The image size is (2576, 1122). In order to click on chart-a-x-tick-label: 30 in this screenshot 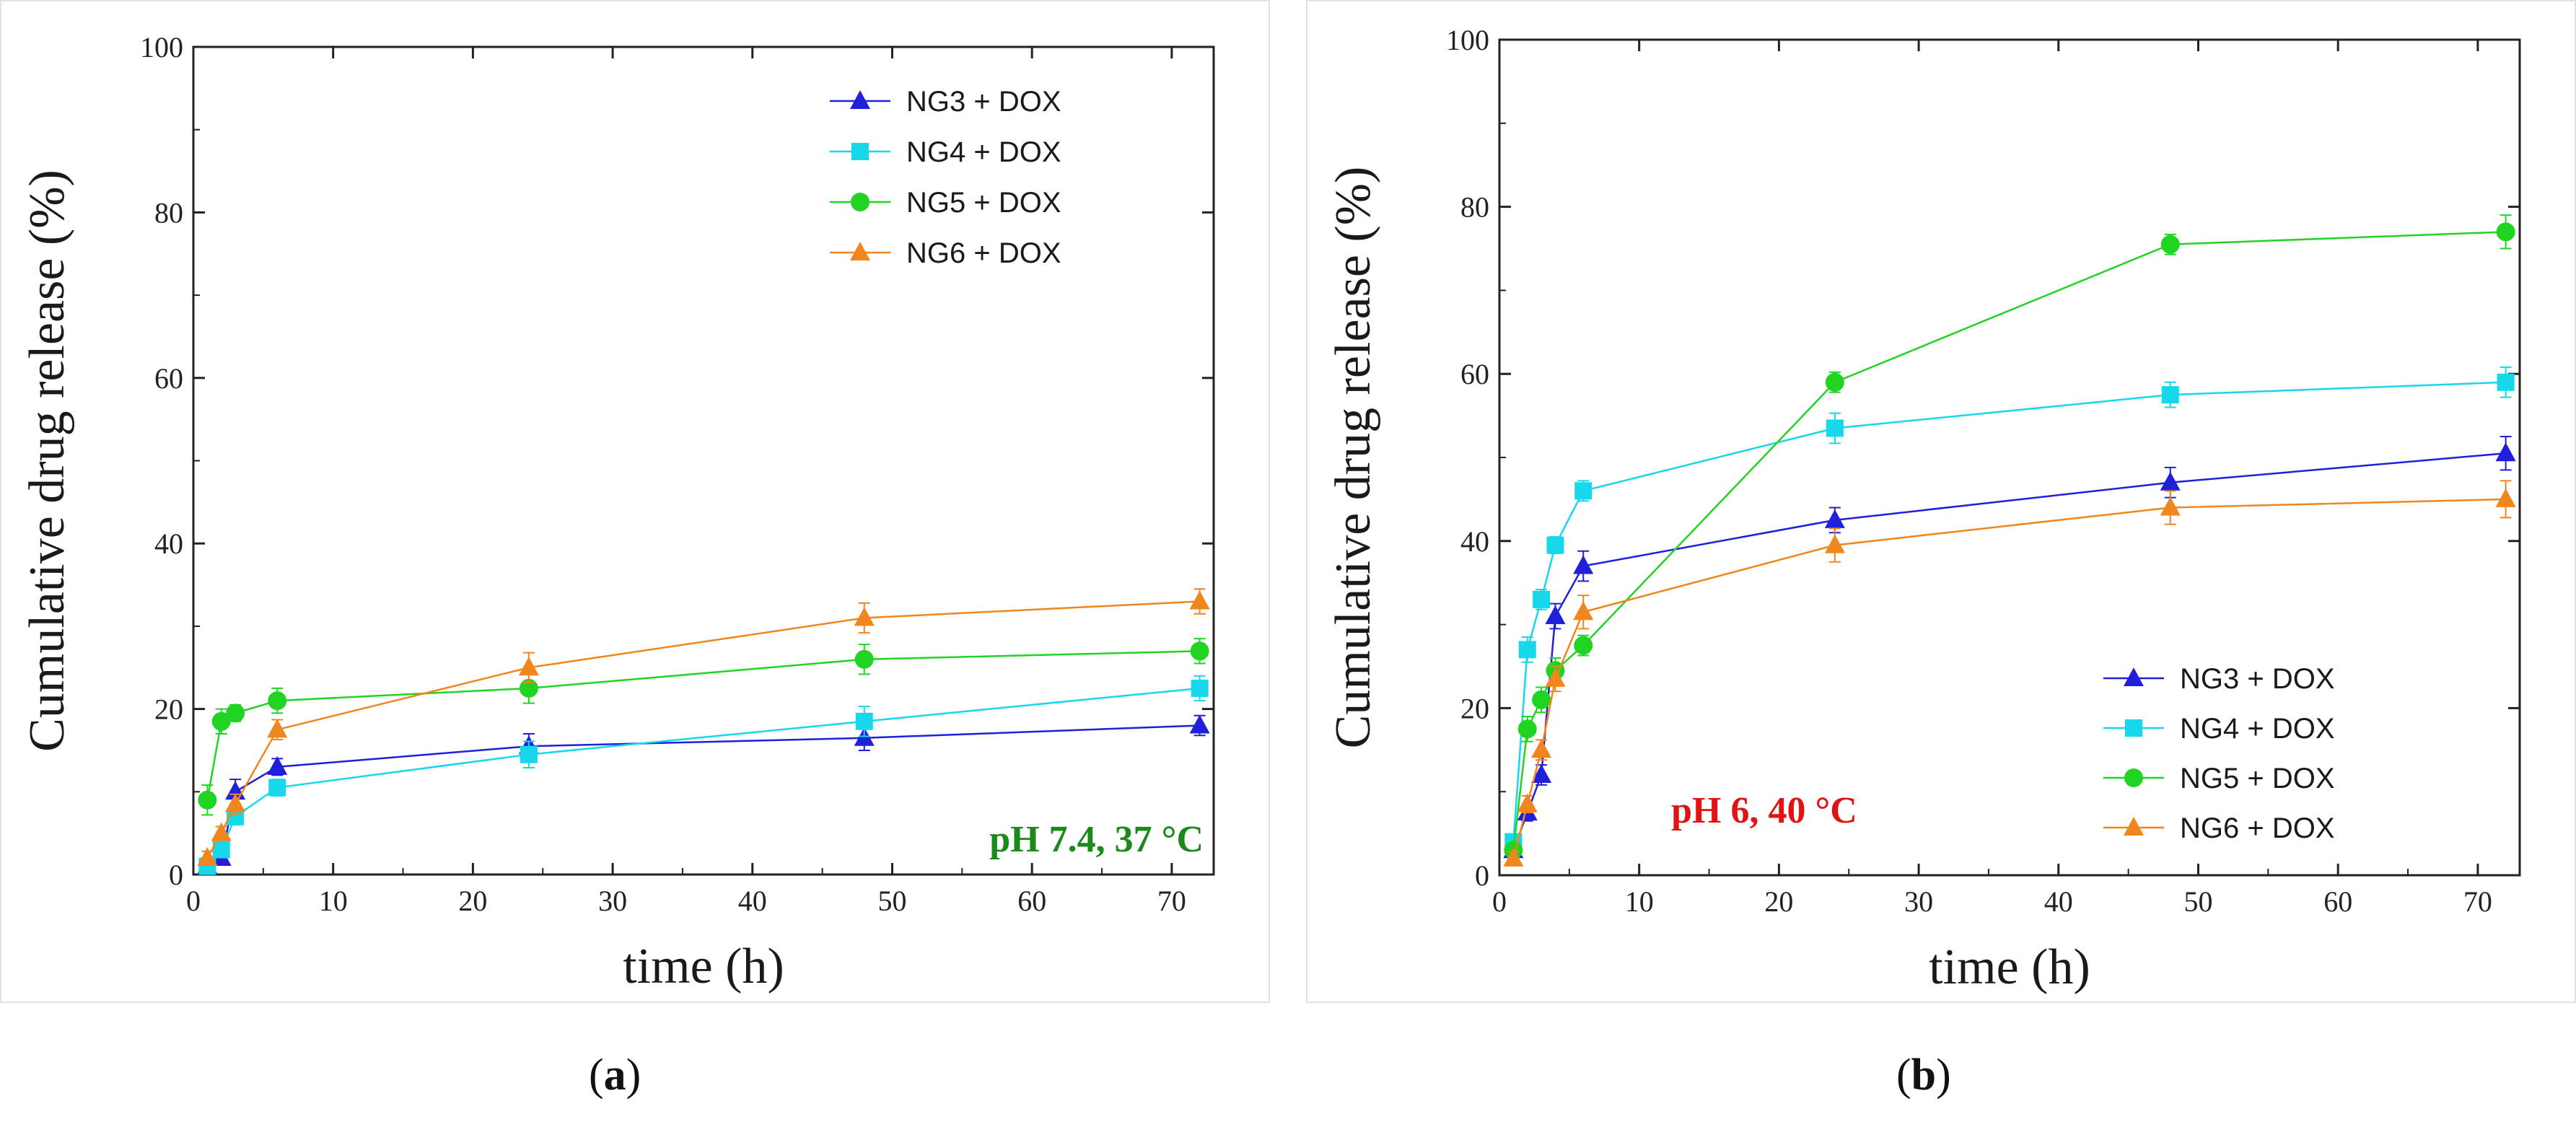, I will do `click(612, 901)`.